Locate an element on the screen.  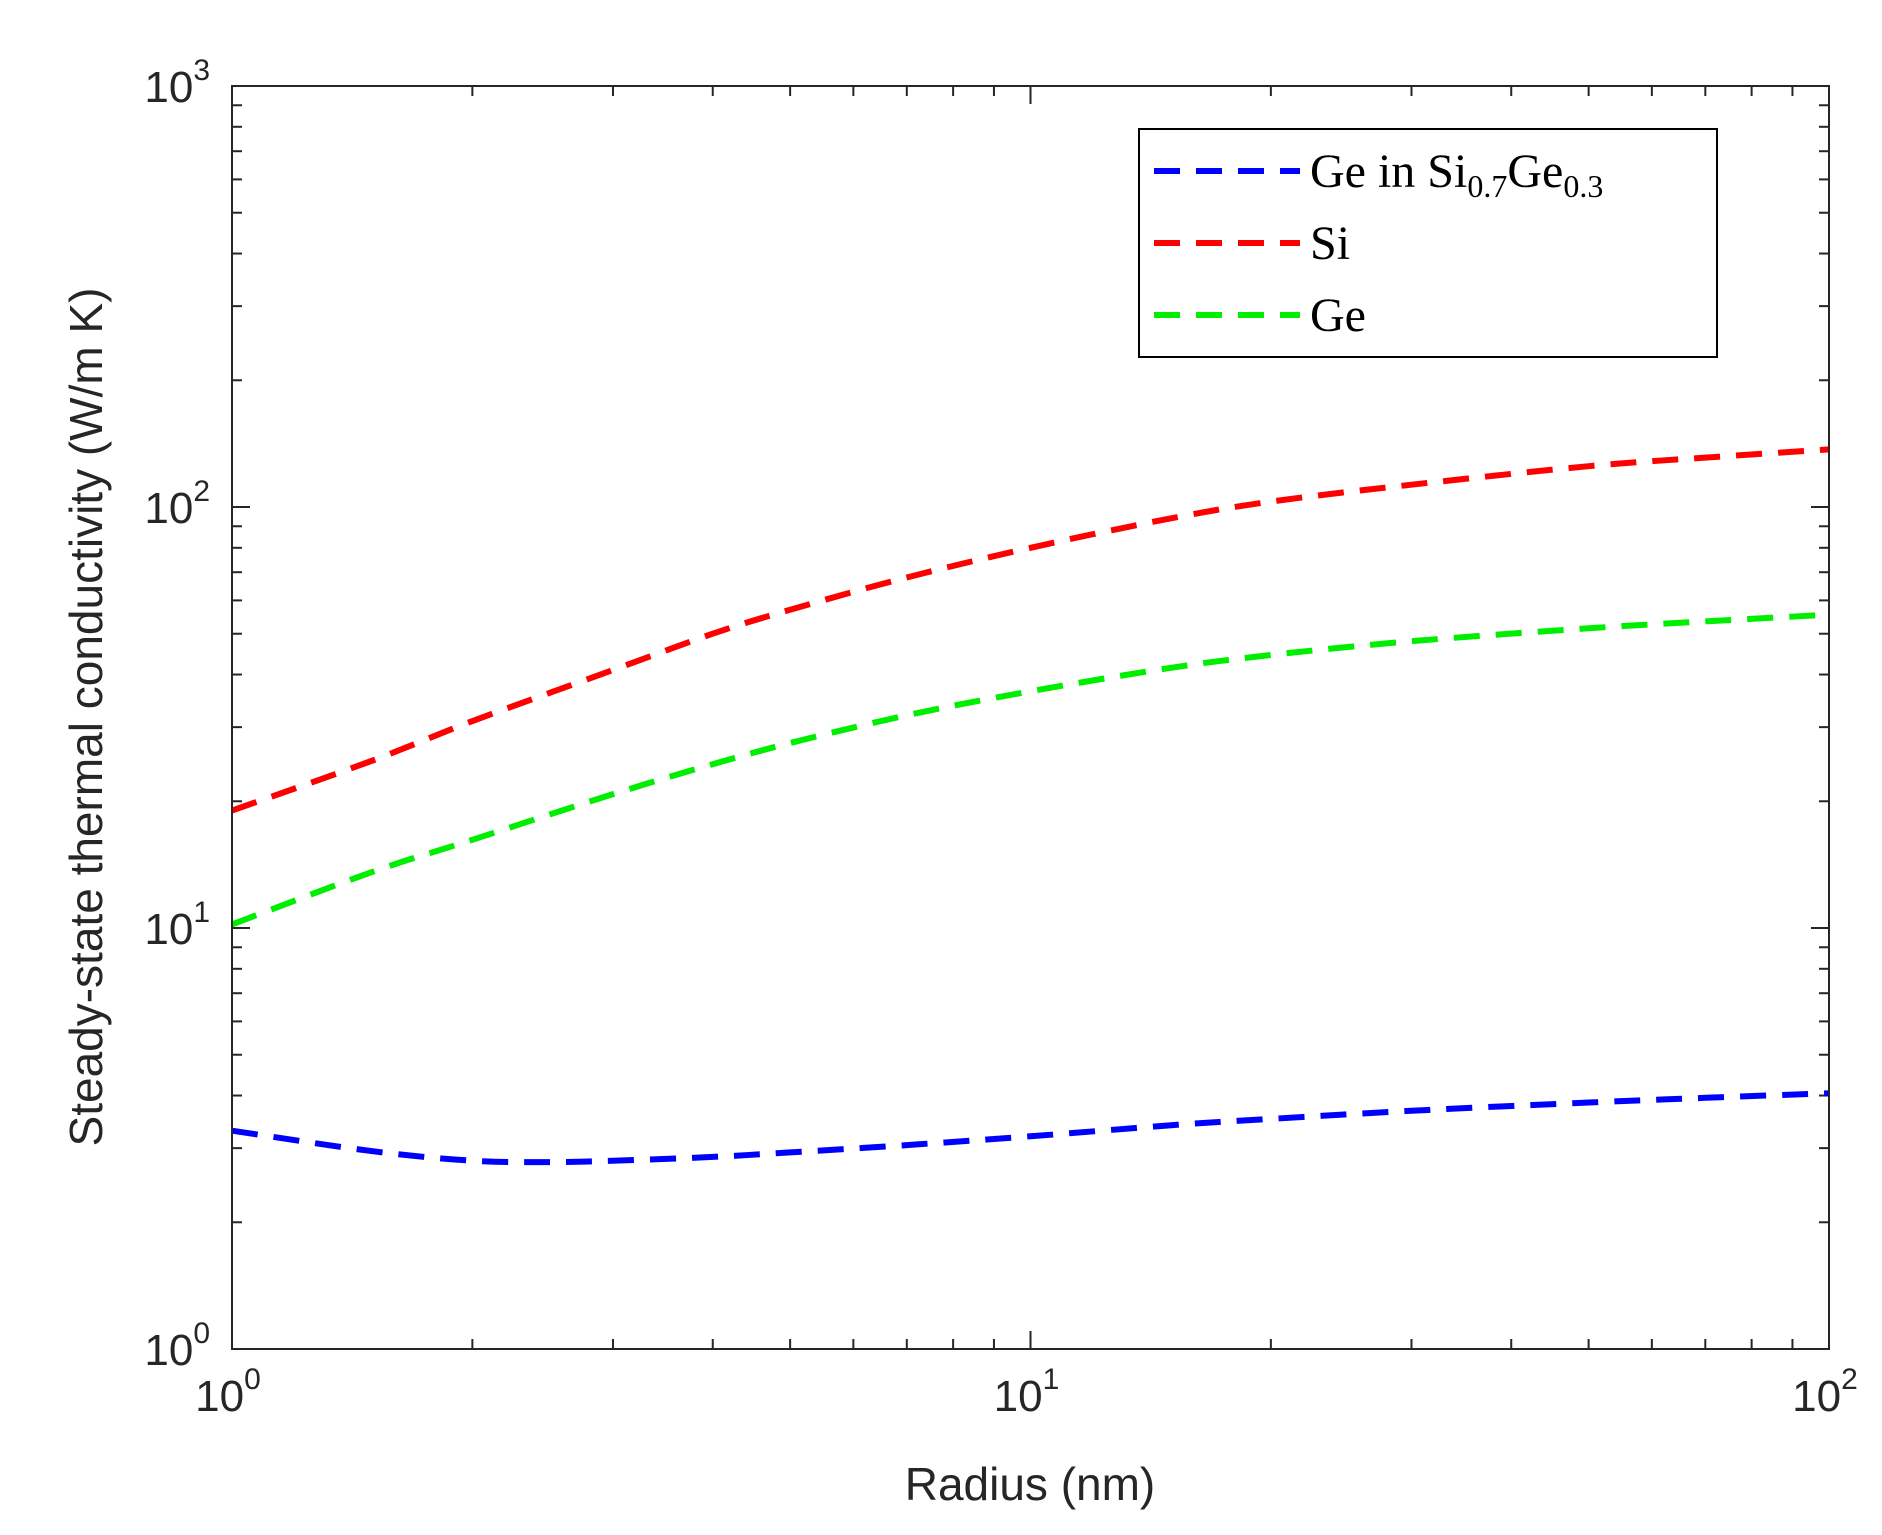
y-tick-label: 10¹ is located at coordinates (177, 925).